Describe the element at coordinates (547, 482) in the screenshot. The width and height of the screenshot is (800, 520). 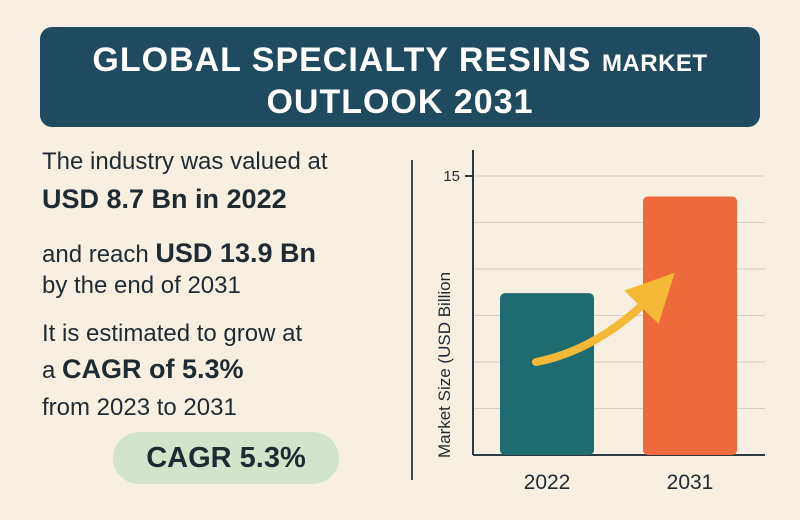
I see `x-label-2022: 2022` at that location.